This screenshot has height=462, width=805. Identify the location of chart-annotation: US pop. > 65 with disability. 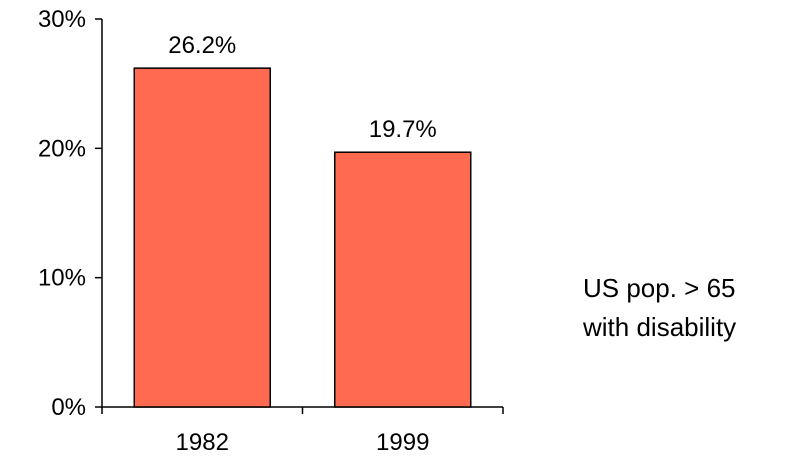
(659, 307).